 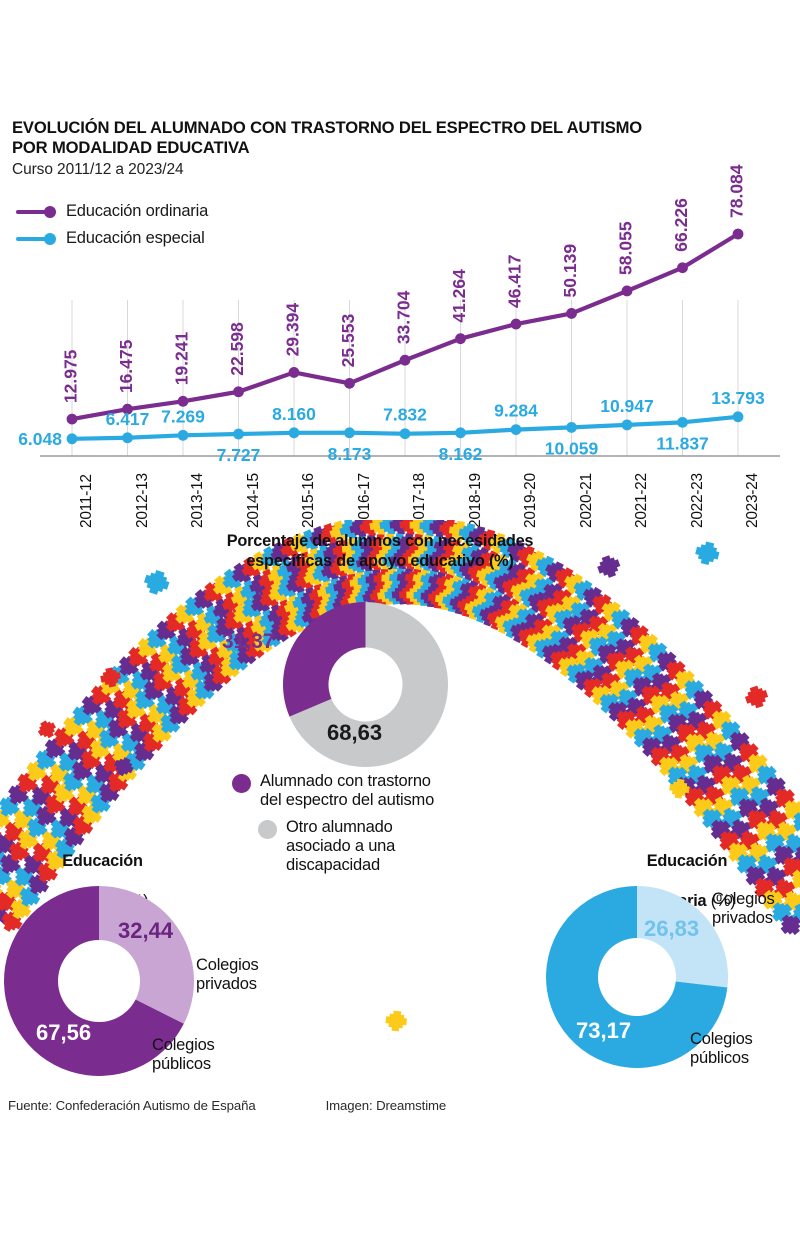 I want to click on donut-title-ordinaria-l1: Educación, so click(x=687, y=860).